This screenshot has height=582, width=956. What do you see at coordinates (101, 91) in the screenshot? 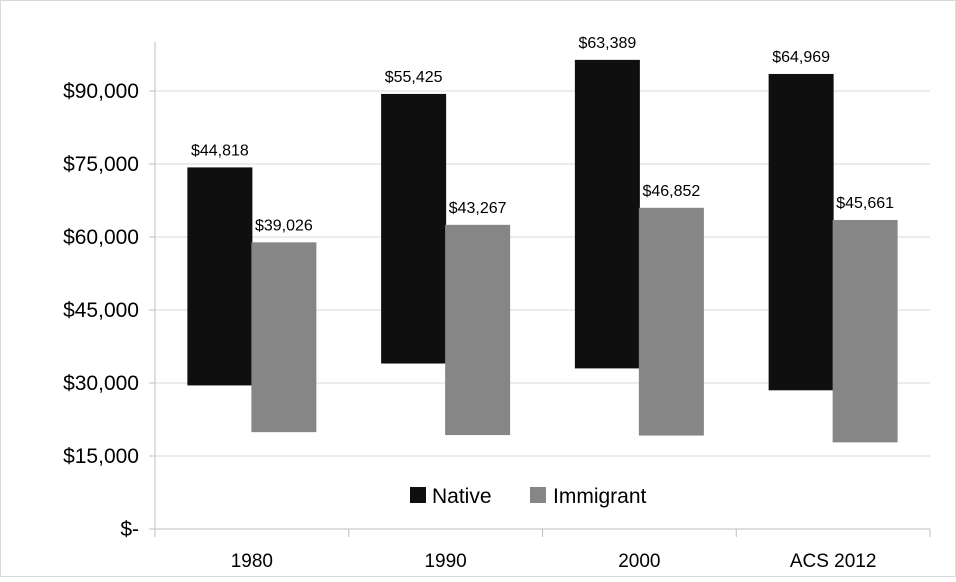
I see `y-tick-label: $90,000` at bounding box center [101, 91].